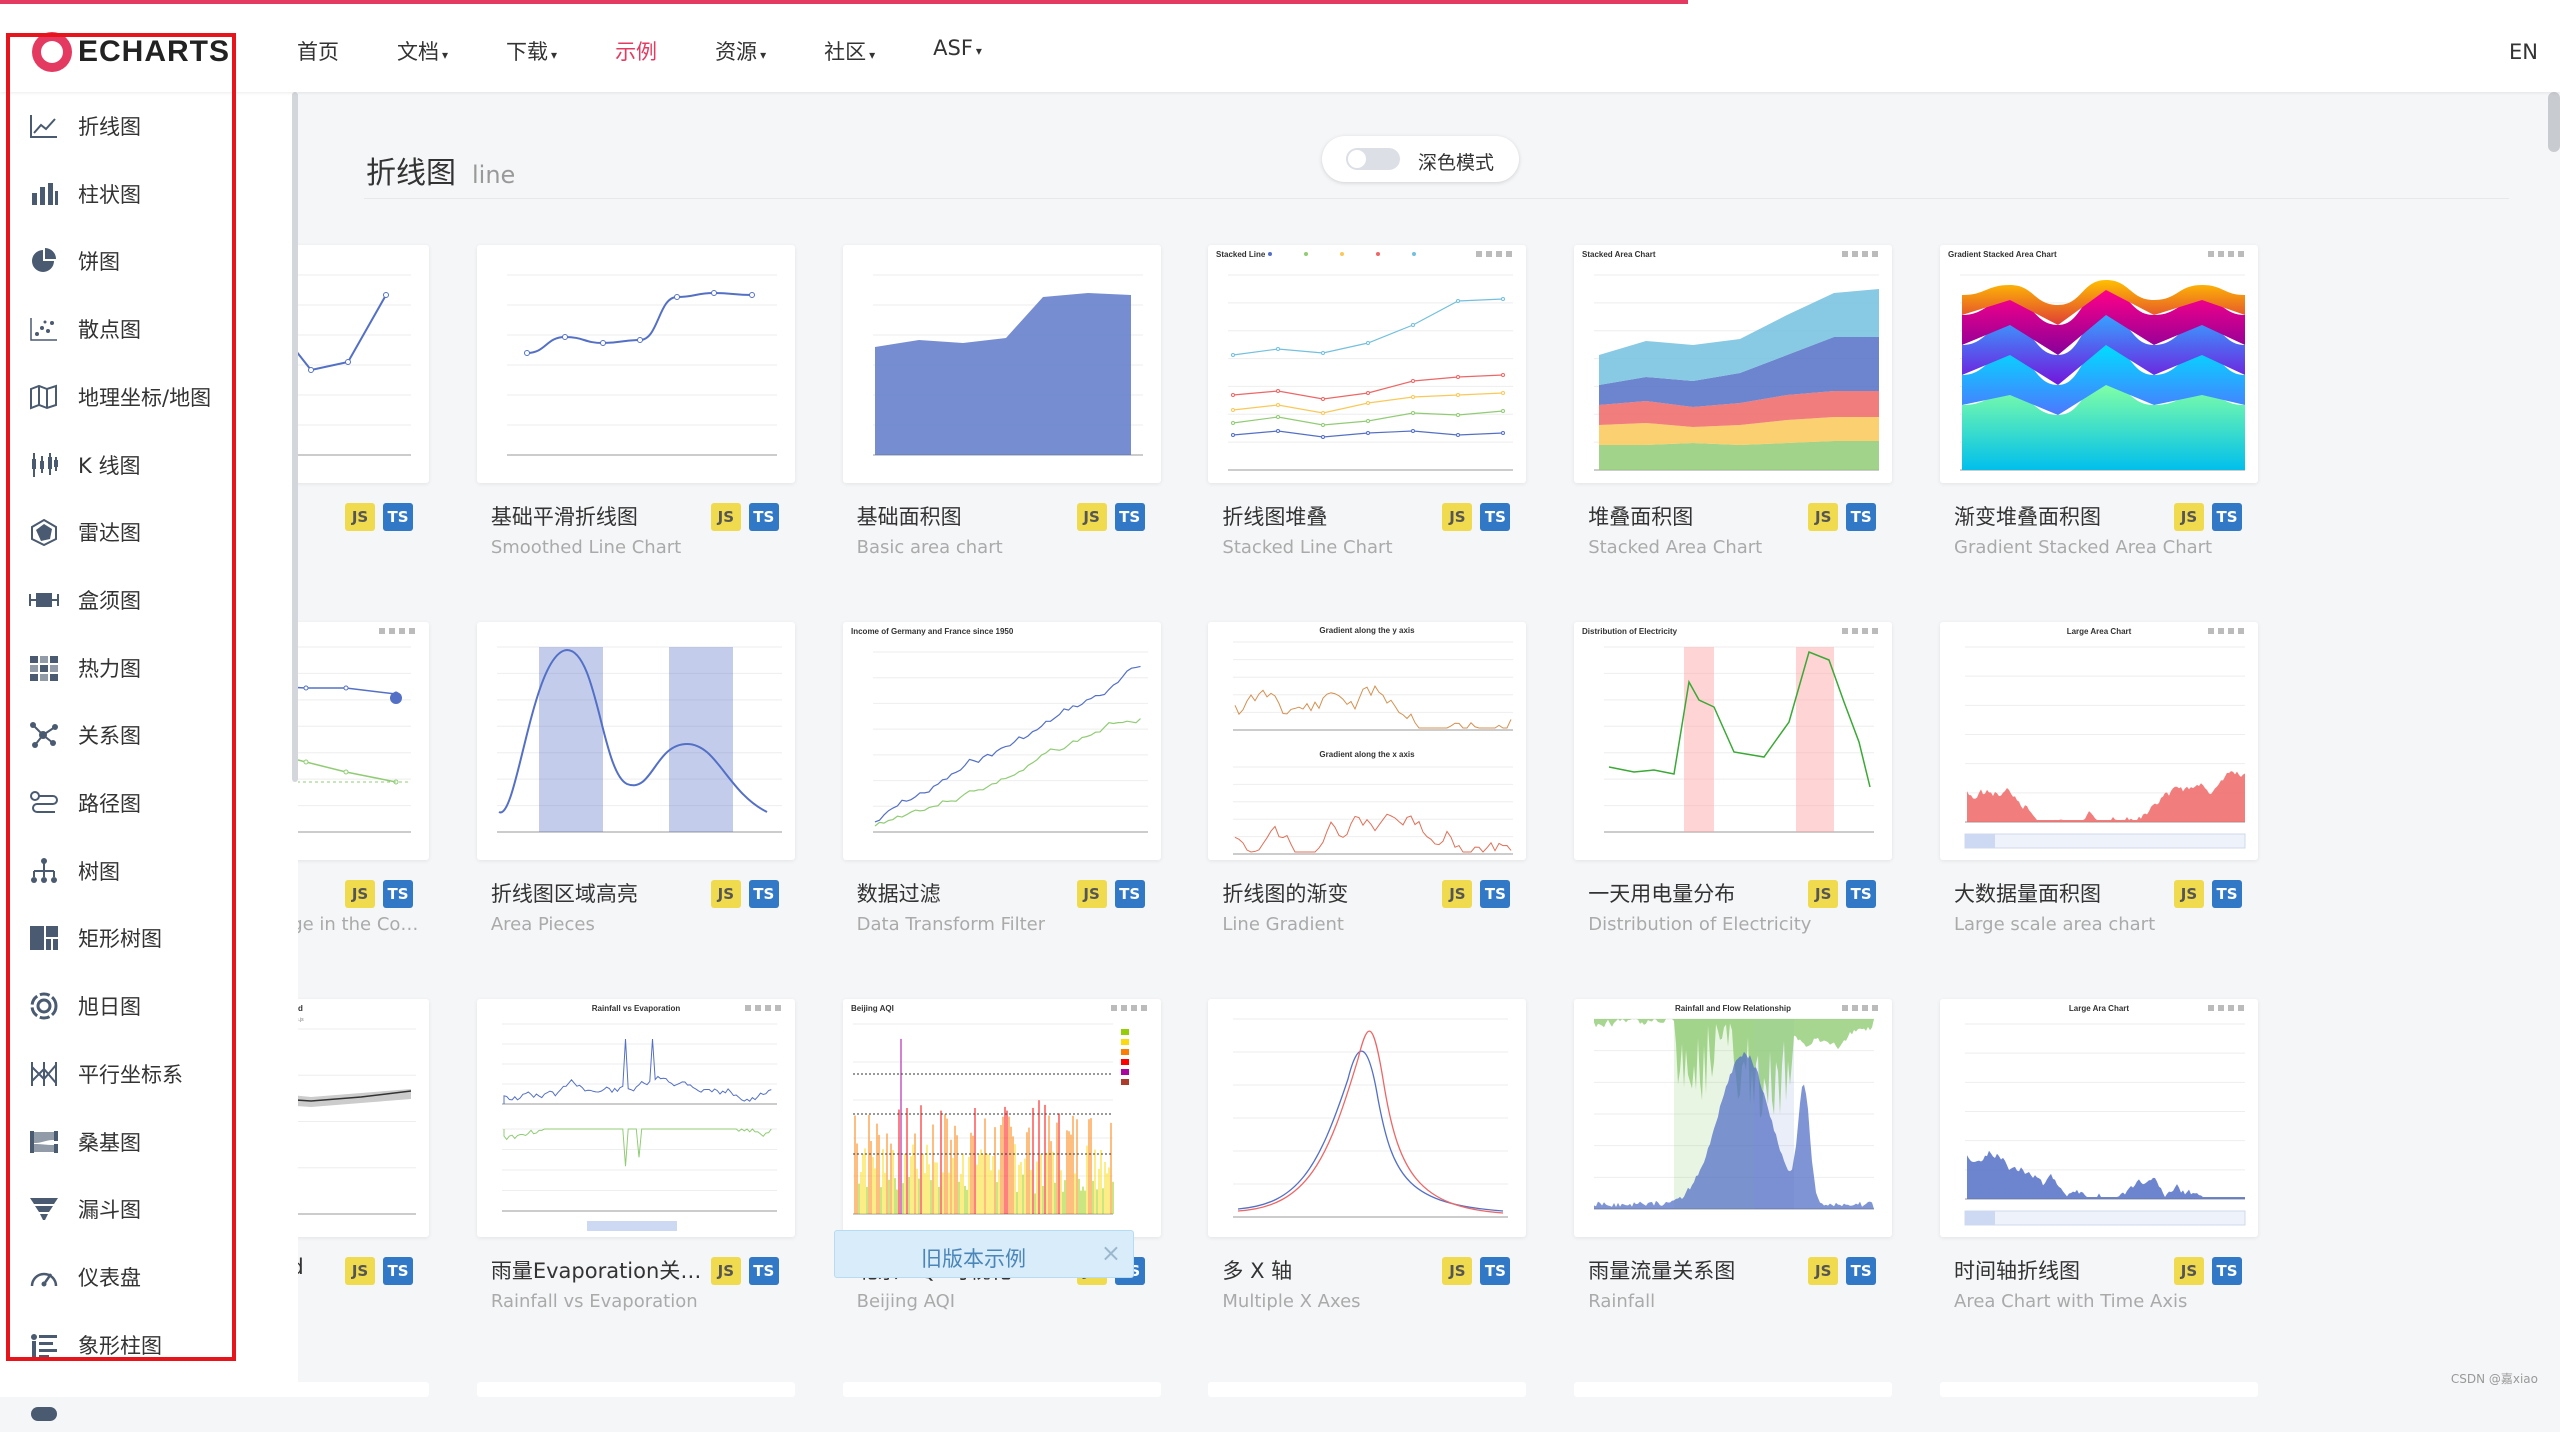 This screenshot has height=1432, width=2560. Describe the element at coordinates (1111, 1253) in the screenshot. I see `close-icon: ×` at that location.